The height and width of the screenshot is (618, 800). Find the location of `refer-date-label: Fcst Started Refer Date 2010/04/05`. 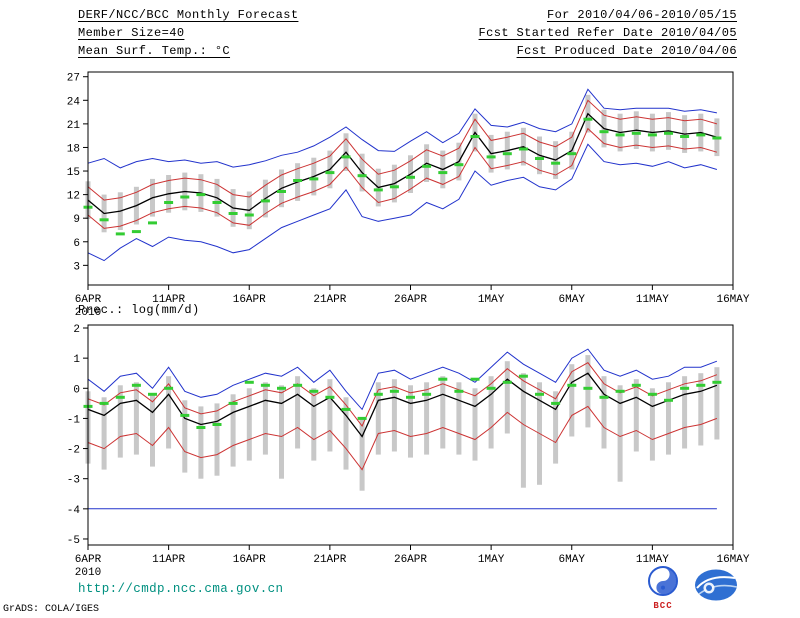

refer-date-label: Fcst Started Refer Date 2010/04/05 is located at coordinates (607, 33).